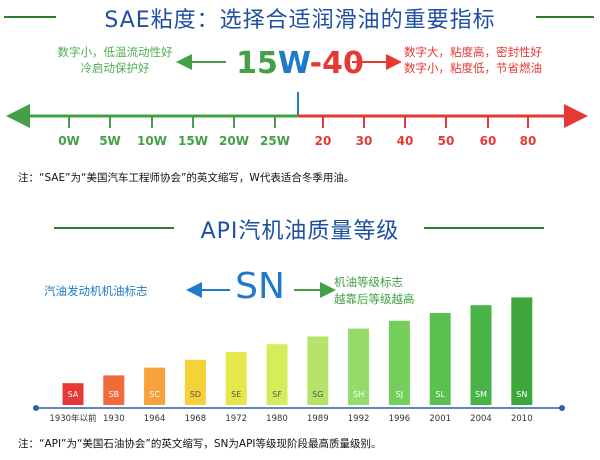  Describe the element at coordinates (193, 141) in the screenshot. I see `winter-tick-label: 15W` at that location.